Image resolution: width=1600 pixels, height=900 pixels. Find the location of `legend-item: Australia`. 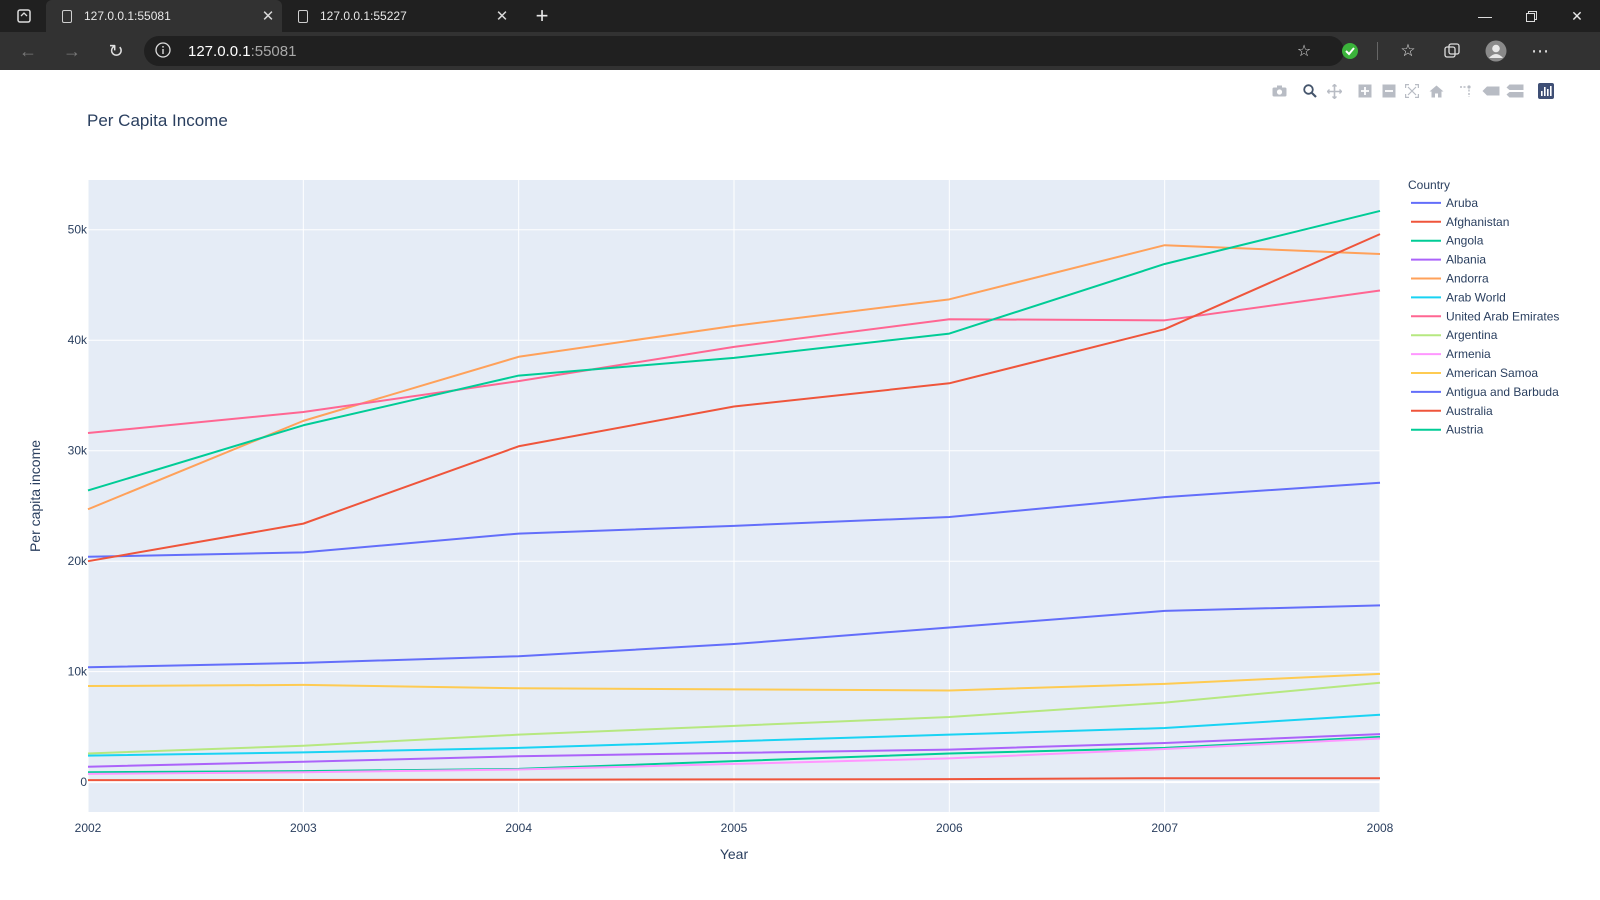

legend-item: Australia is located at coordinates (1452, 411).